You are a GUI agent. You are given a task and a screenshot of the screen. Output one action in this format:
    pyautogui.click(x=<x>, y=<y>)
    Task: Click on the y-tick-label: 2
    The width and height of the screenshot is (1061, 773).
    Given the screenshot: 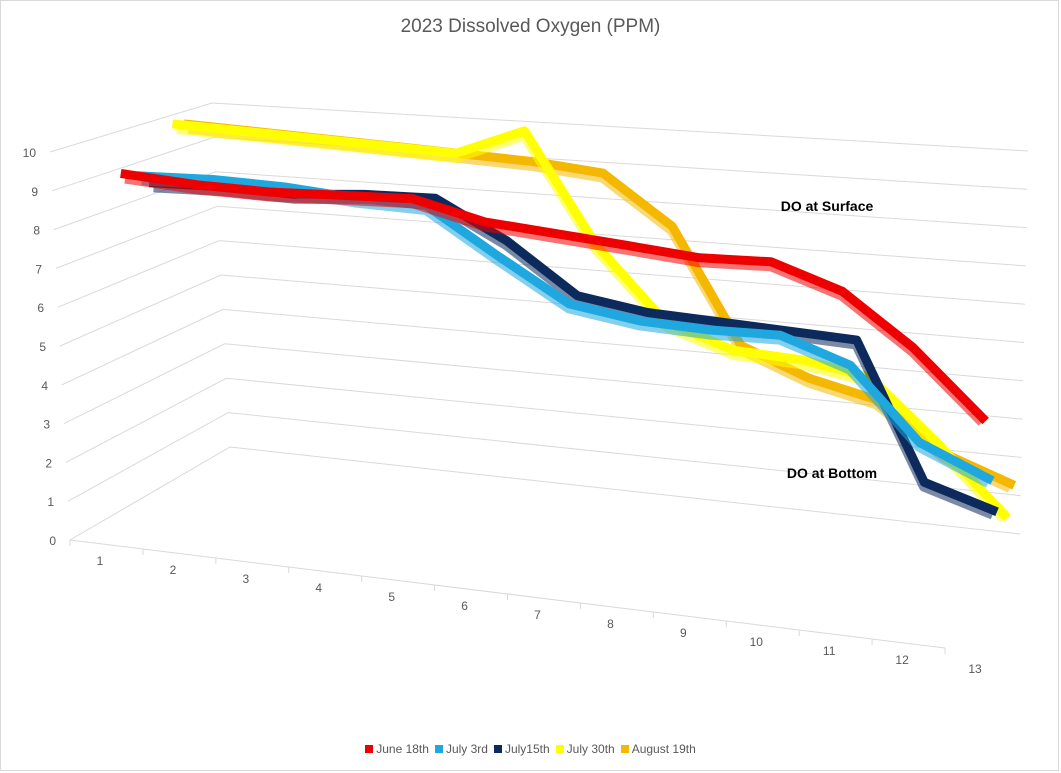 What is the action you would take?
    pyautogui.click(x=48, y=463)
    